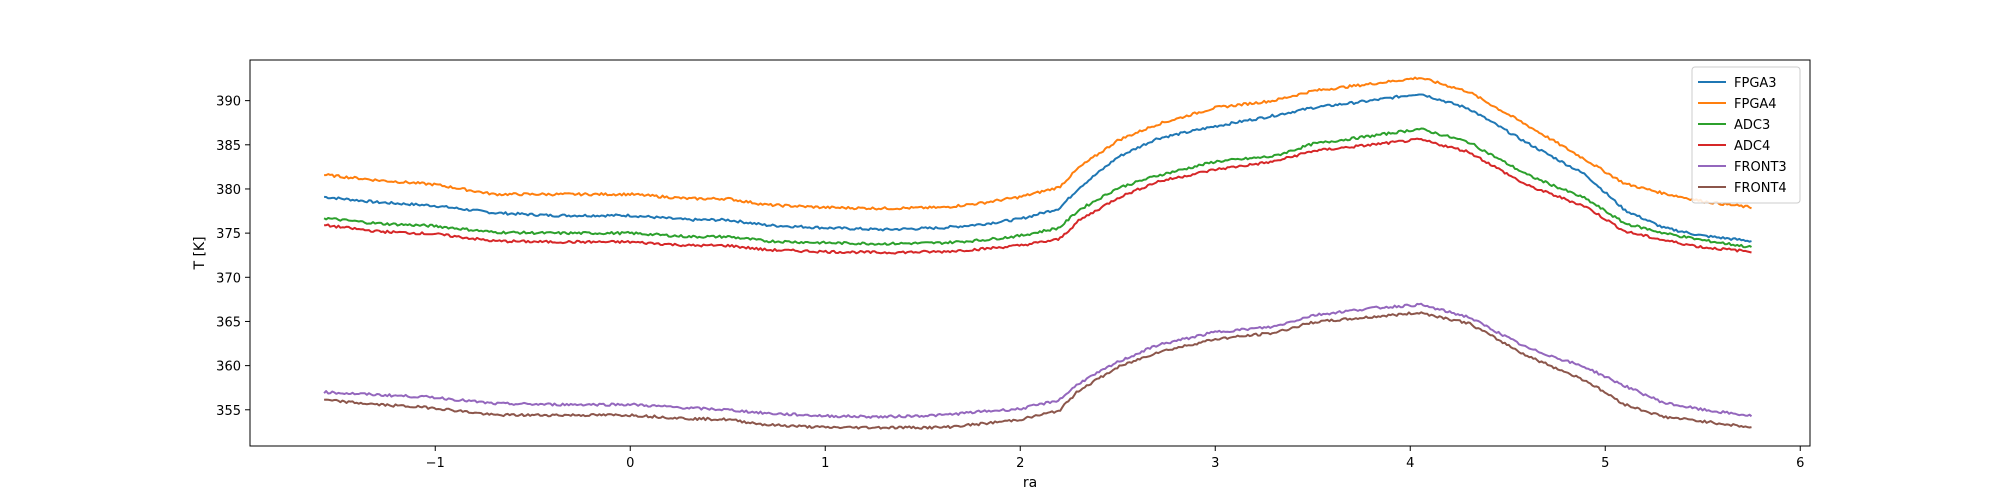 The image size is (2000, 500). I want to click on x-tick-label: −1, so click(435, 463).